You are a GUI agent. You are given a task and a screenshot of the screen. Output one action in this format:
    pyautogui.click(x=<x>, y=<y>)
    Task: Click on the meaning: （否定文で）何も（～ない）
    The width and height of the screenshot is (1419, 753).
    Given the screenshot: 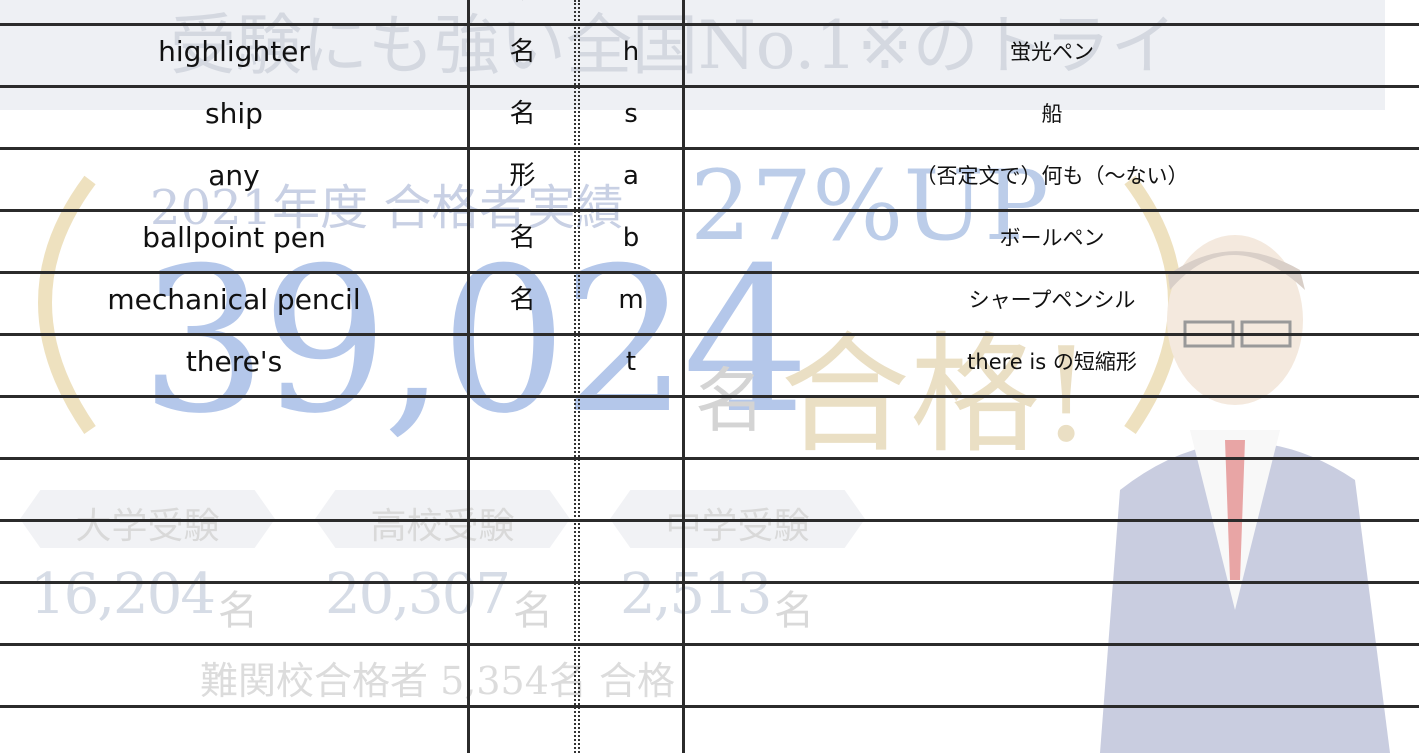 What is the action you would take?
    pyautogui.click(x=1052, y=176)
    